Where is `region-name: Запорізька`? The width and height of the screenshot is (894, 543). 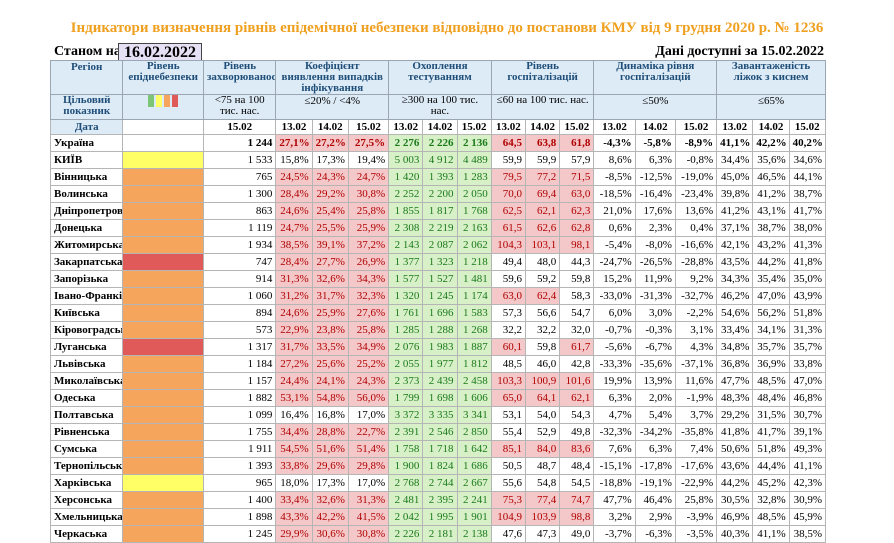
region-name: Запорізька is located at coordinates (86, 279).